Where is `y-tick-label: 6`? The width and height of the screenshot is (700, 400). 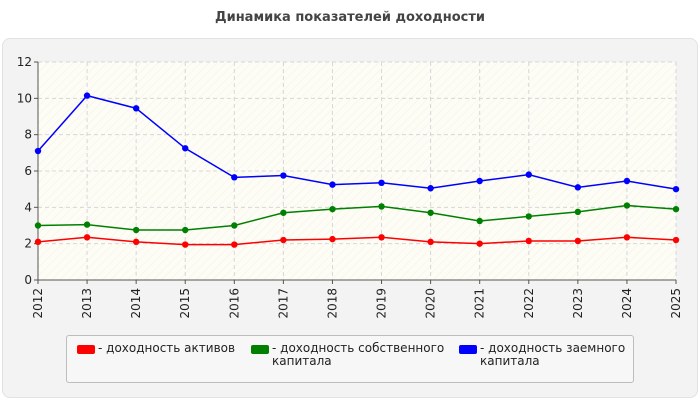
y-tick-label: 6 is located at coordinates (28, 171).